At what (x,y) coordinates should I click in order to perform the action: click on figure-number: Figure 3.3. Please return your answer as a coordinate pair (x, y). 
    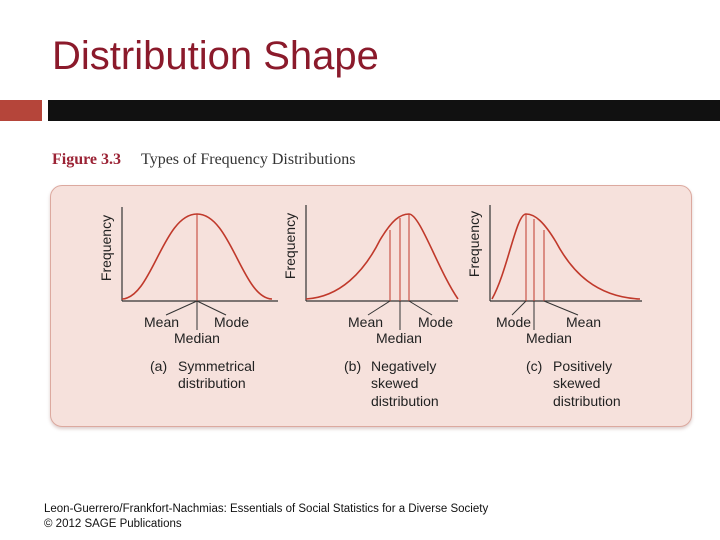
    Looking at the image, I should click on (87, 159).